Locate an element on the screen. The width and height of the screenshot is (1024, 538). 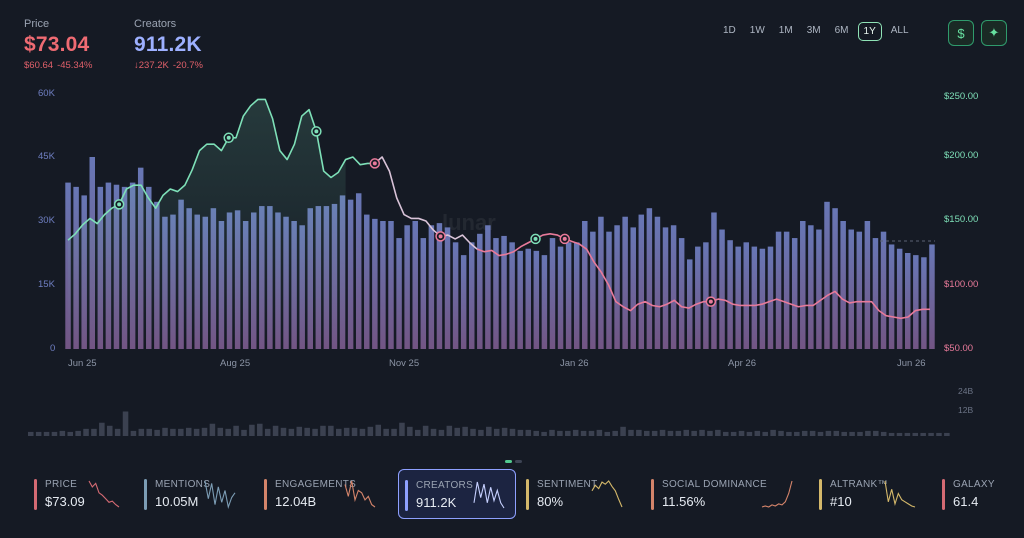
range-3m-button: 3M is located at coordinates (813, 30).